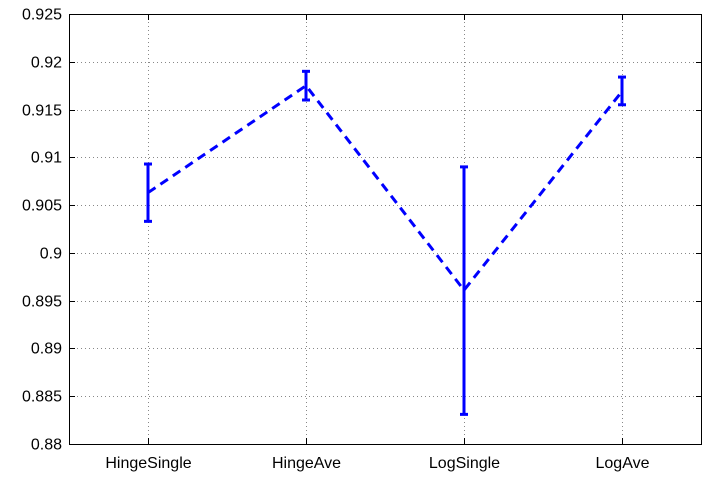  Describe the element at coordinates (42, 397) in the screenshot. I see `y-tick-label: 0.885` at that location.